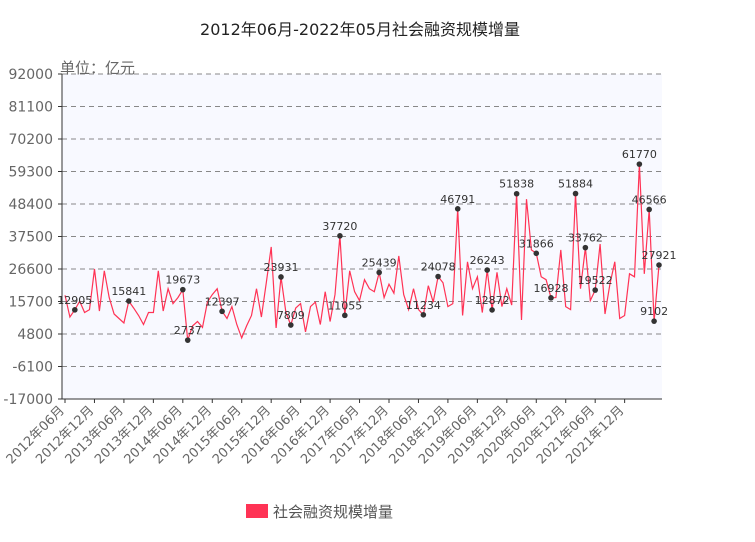 This screenshot has height=542, width=755. Describe the element at coordinates (333, 512) in the screenshot. I see `legend-label: 社会融资规模增量` at that location.